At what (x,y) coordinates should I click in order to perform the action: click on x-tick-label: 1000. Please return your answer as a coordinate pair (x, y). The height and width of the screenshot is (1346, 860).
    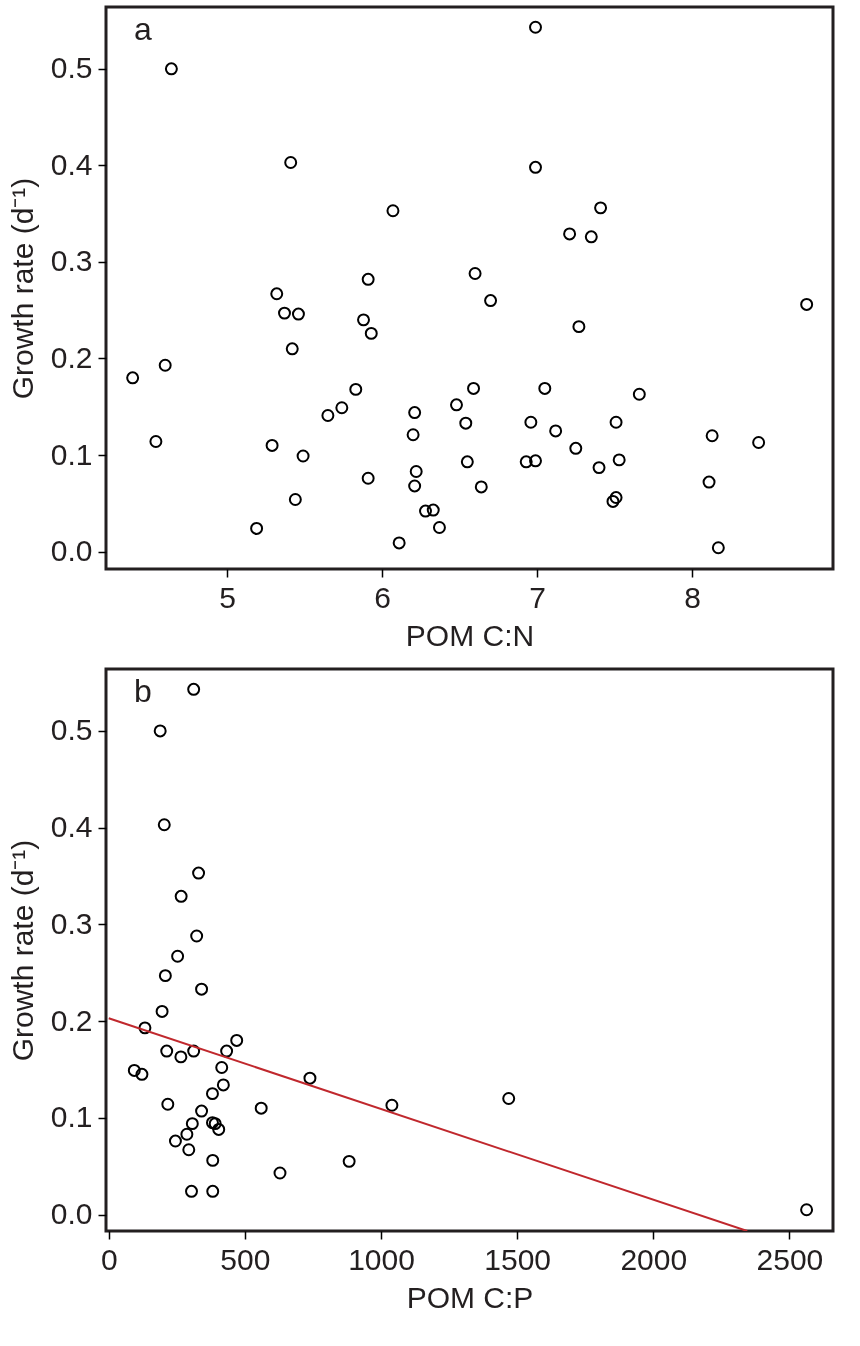
    Looking at the image, I should click on (381, 1259).